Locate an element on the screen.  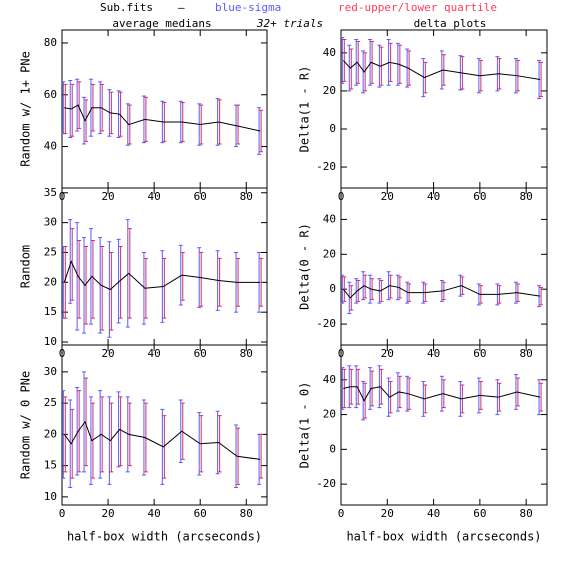
y-axis-label: Random w/ 1+ PNe is located at coordinates (26, 109).